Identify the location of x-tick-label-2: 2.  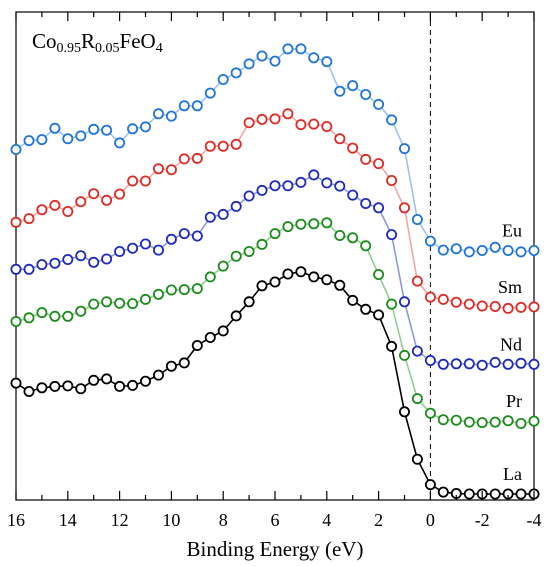
(378, 520).